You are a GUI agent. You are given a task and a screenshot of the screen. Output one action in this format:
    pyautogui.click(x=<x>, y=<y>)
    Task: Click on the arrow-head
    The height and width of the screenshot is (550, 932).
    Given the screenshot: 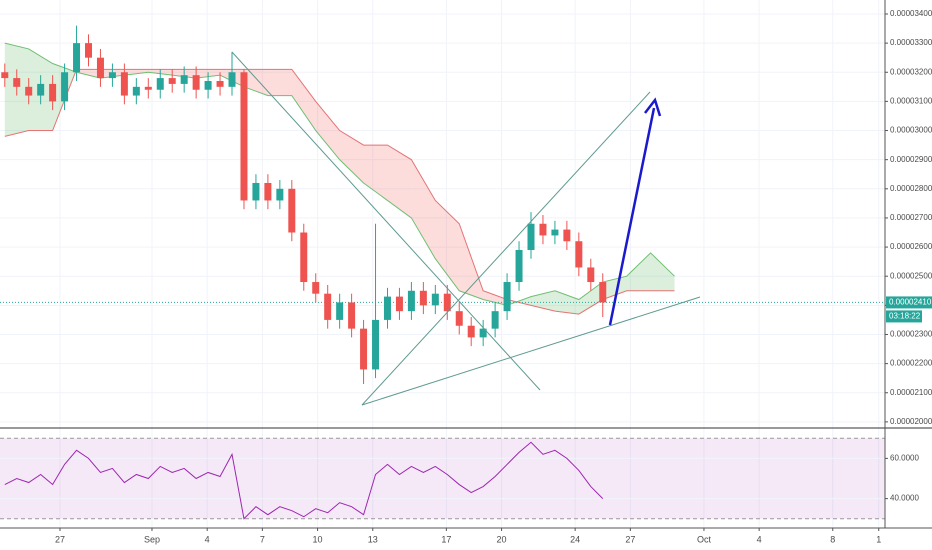 What is the action you would take?
    pyautogui.click(x=653, y=107)
    